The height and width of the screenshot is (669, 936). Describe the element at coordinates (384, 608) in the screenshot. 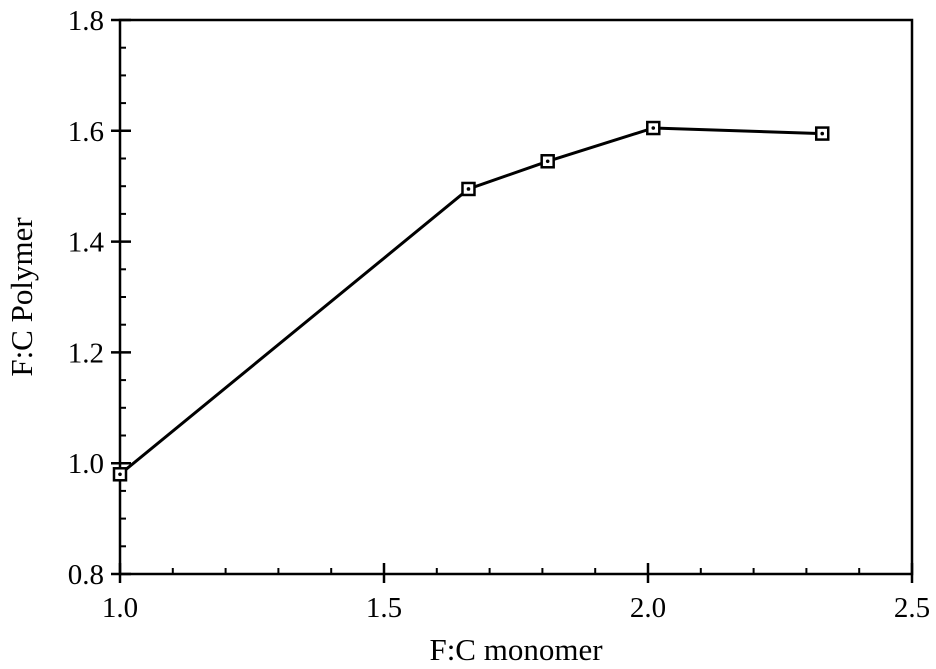

I see `x-tick-label: 1.5` at that location.